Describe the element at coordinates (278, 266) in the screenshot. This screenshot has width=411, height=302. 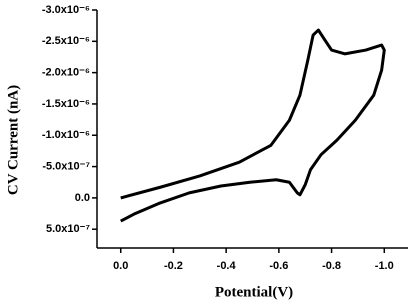
I see `x-tick-label: -0.6` at that location.